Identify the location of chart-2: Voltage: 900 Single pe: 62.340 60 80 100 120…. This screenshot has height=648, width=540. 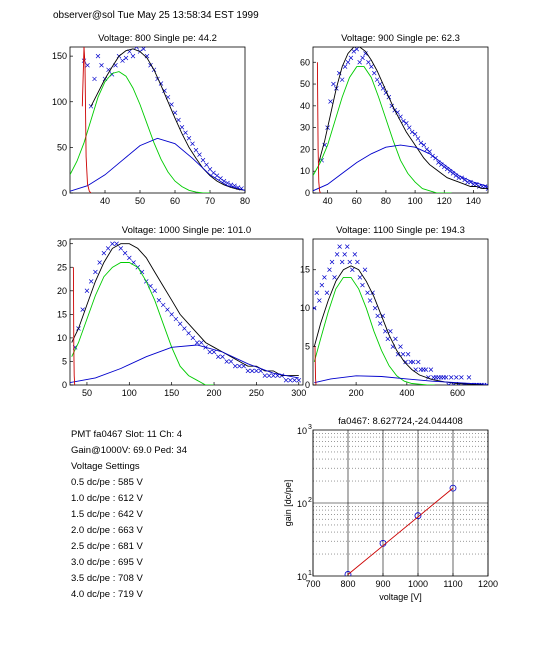
(394, 119).